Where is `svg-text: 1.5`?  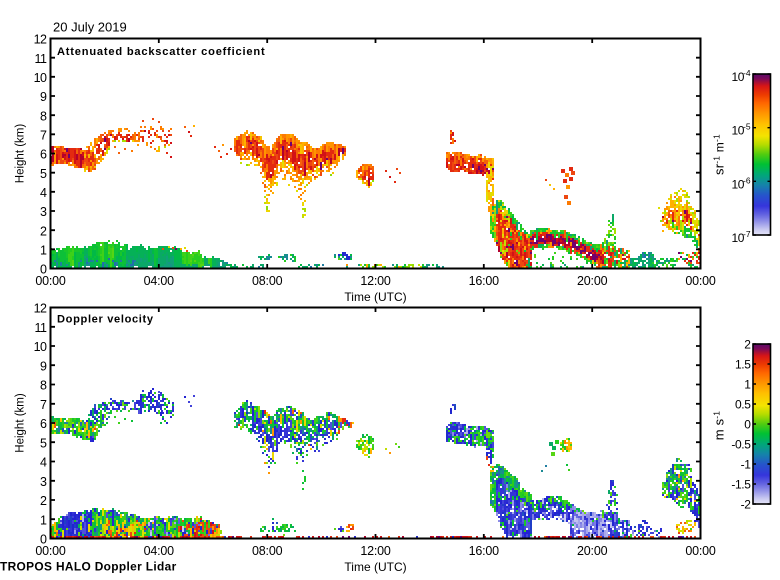
svg-text: 1.5 is located at coordinates (743, 364).